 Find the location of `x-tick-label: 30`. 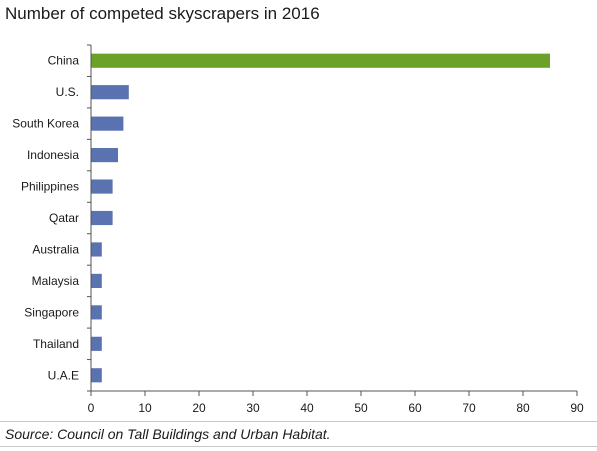

x-tick-label: 30 is located at coordinates (253, 408).